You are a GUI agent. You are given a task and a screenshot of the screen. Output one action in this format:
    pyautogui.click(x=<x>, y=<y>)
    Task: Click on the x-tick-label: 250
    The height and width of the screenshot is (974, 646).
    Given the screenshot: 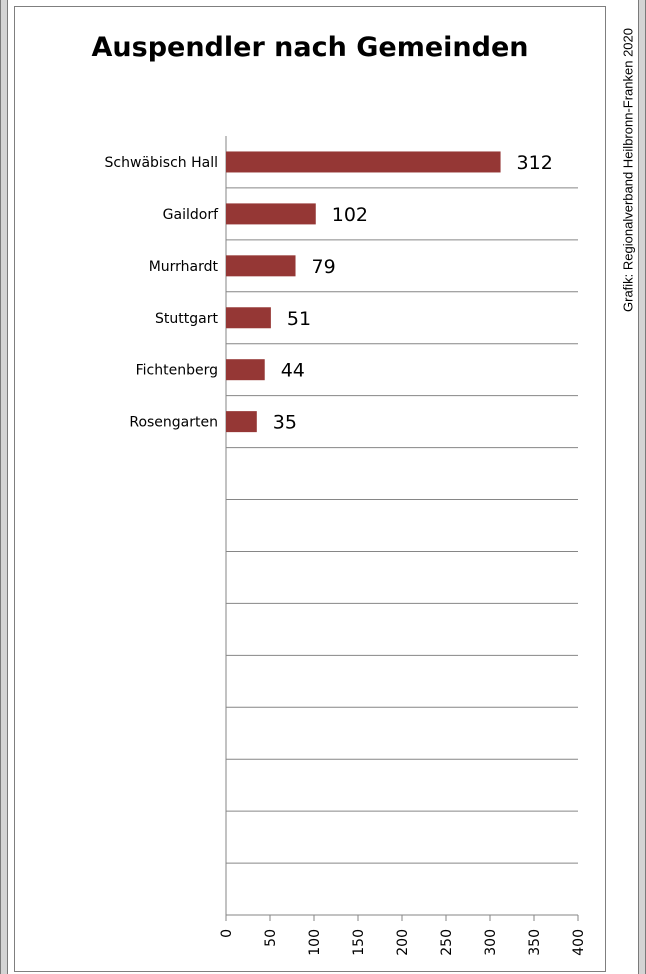 What is the action you would take?
    pyautogui.click(x=447, y=942)
    